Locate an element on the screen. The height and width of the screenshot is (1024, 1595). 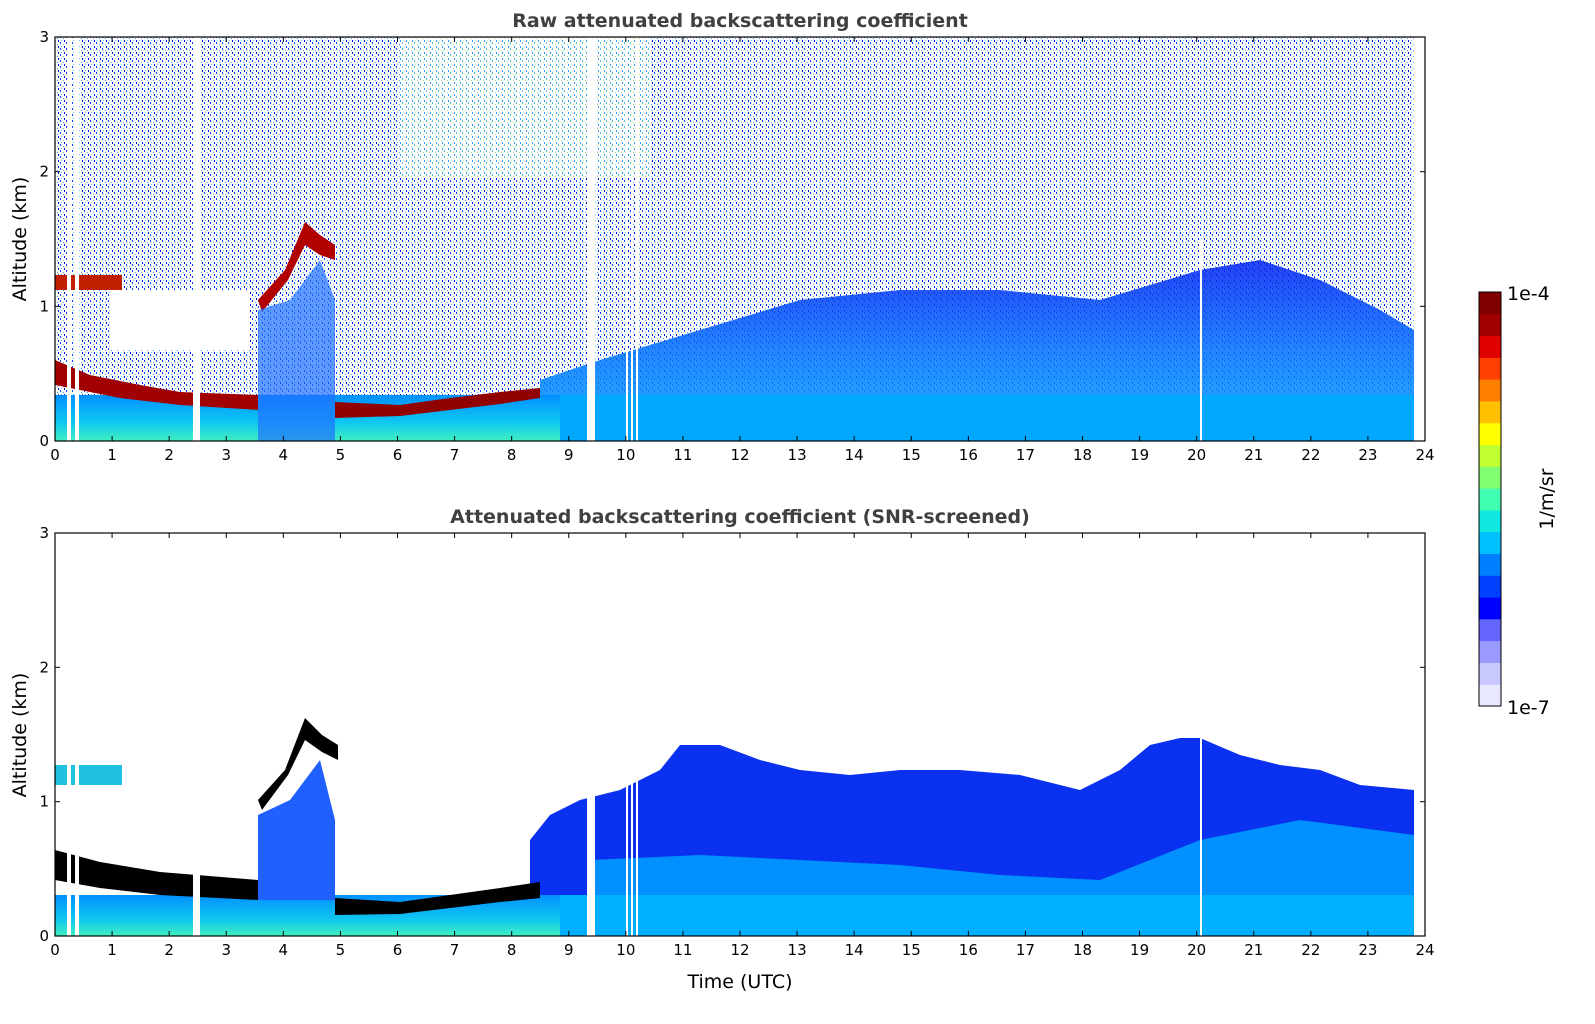
screened-x-tick-label: 1 is located at coordinates (112, 950).